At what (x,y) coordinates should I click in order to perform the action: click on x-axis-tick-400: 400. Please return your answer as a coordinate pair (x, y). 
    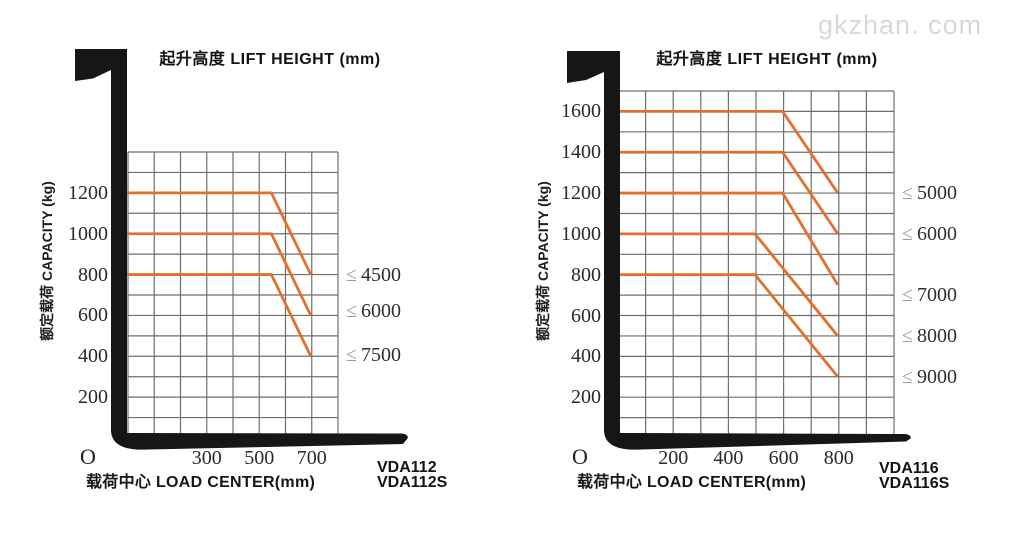
    Looking at the image, I should click on (728, 458).